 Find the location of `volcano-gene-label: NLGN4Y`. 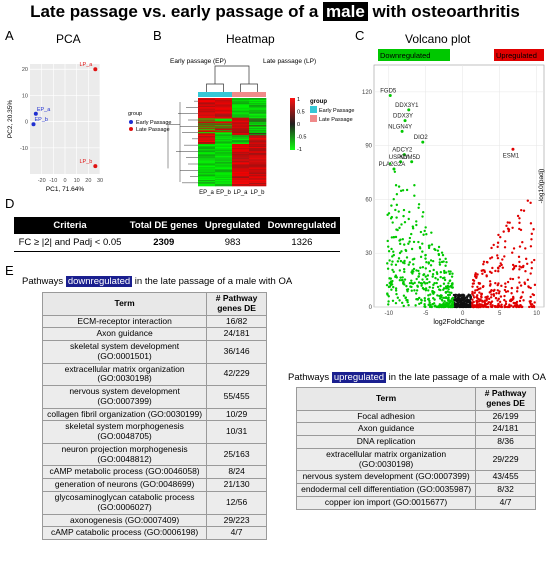

volcano-gene-label: NLGN4Y is located at coordinates (400, 127).